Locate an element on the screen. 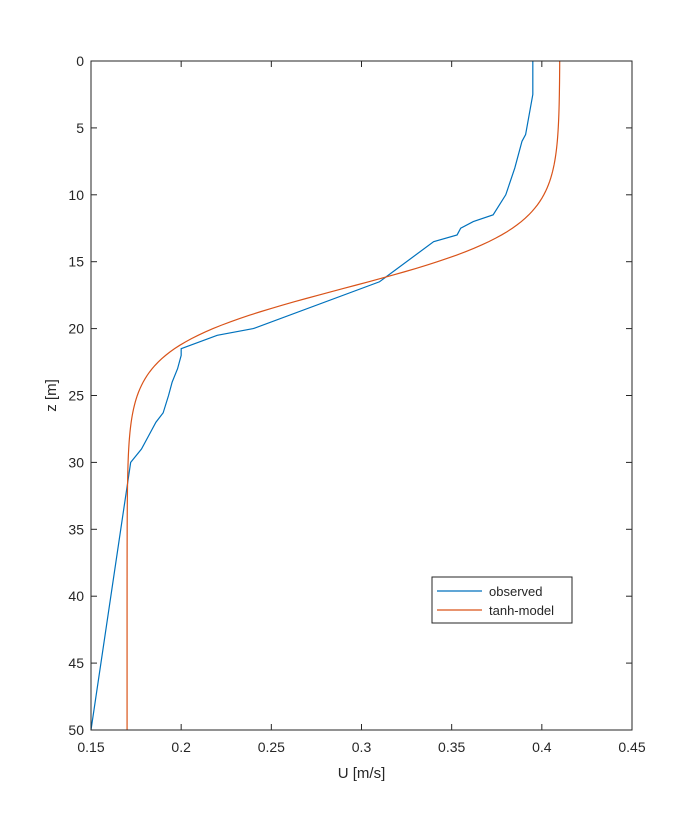 Image resolution: width=700 pixels, height=820 pixels. y-axis-label: z [m] is located at coordinates (51, 395).